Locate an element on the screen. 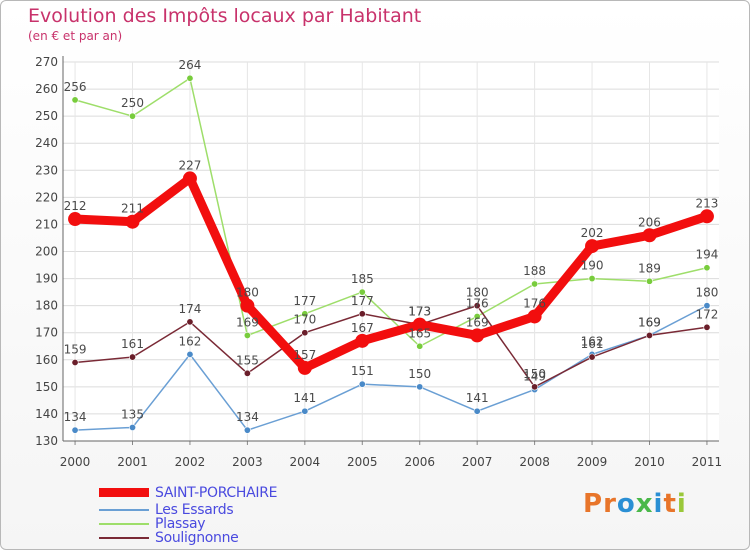  logo-letter: x is located at coordinates (644, 504).